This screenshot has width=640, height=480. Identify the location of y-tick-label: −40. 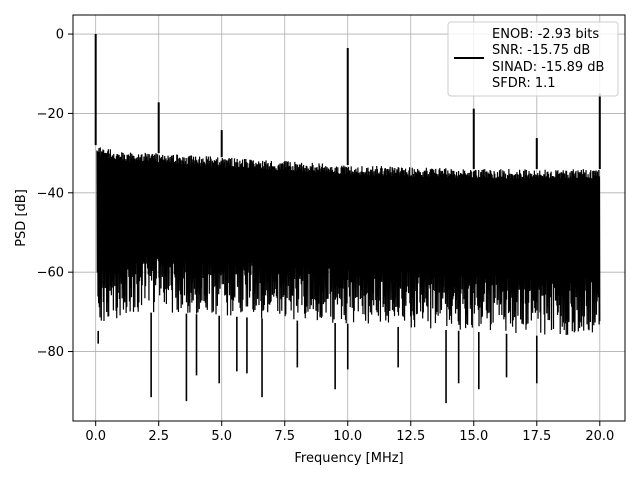
(50, 193).